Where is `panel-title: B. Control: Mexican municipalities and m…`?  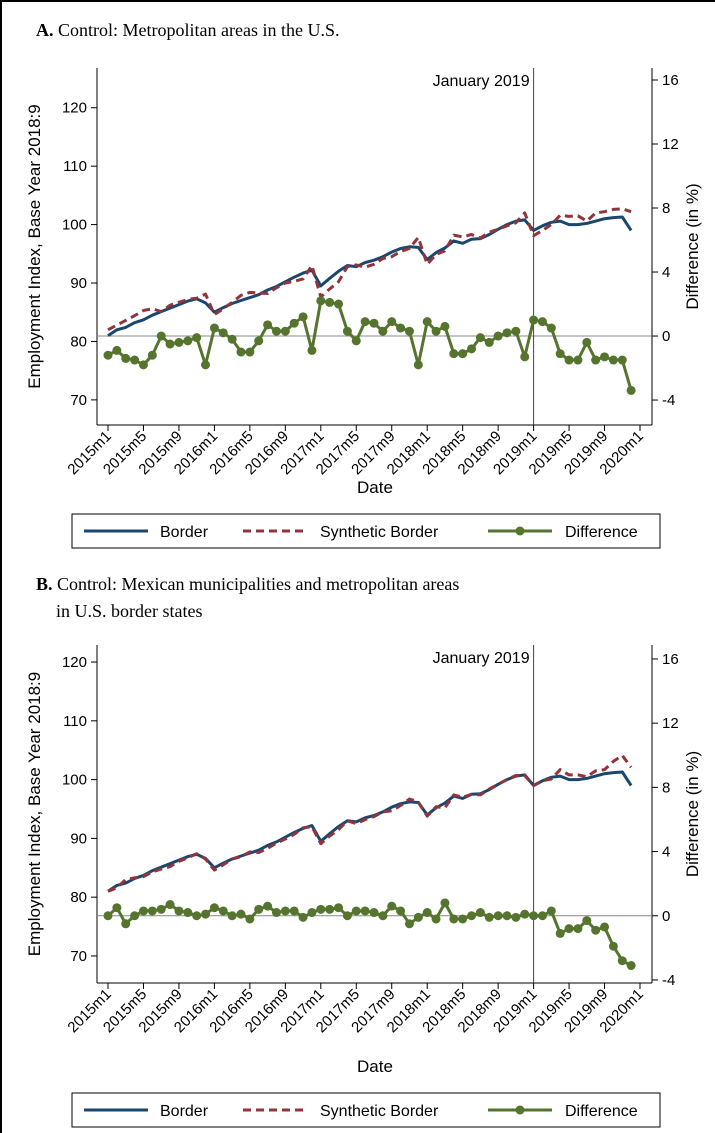 panel-title: B. Control: Mexican municipalities and m… is located at coordinates (247, 584).